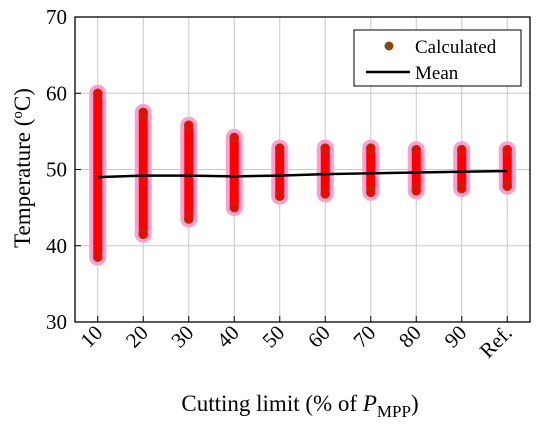  What do you see at coordinates (56, 93) in the screenshot?
I see `y-tick-label-60: 60` at bounding box center [56, 93].